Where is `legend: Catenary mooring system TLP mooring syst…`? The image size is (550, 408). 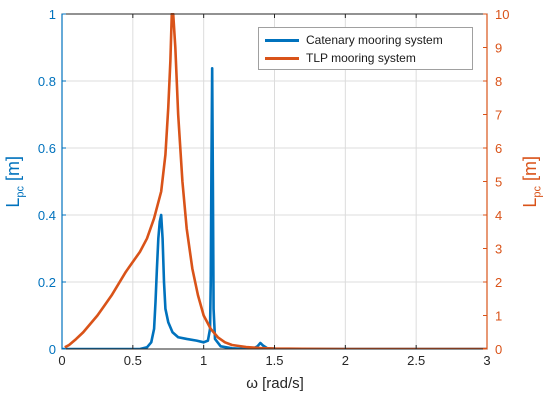
legend: Catenary mooring system TLP mooring syst… is located at coordinates (365, 48).